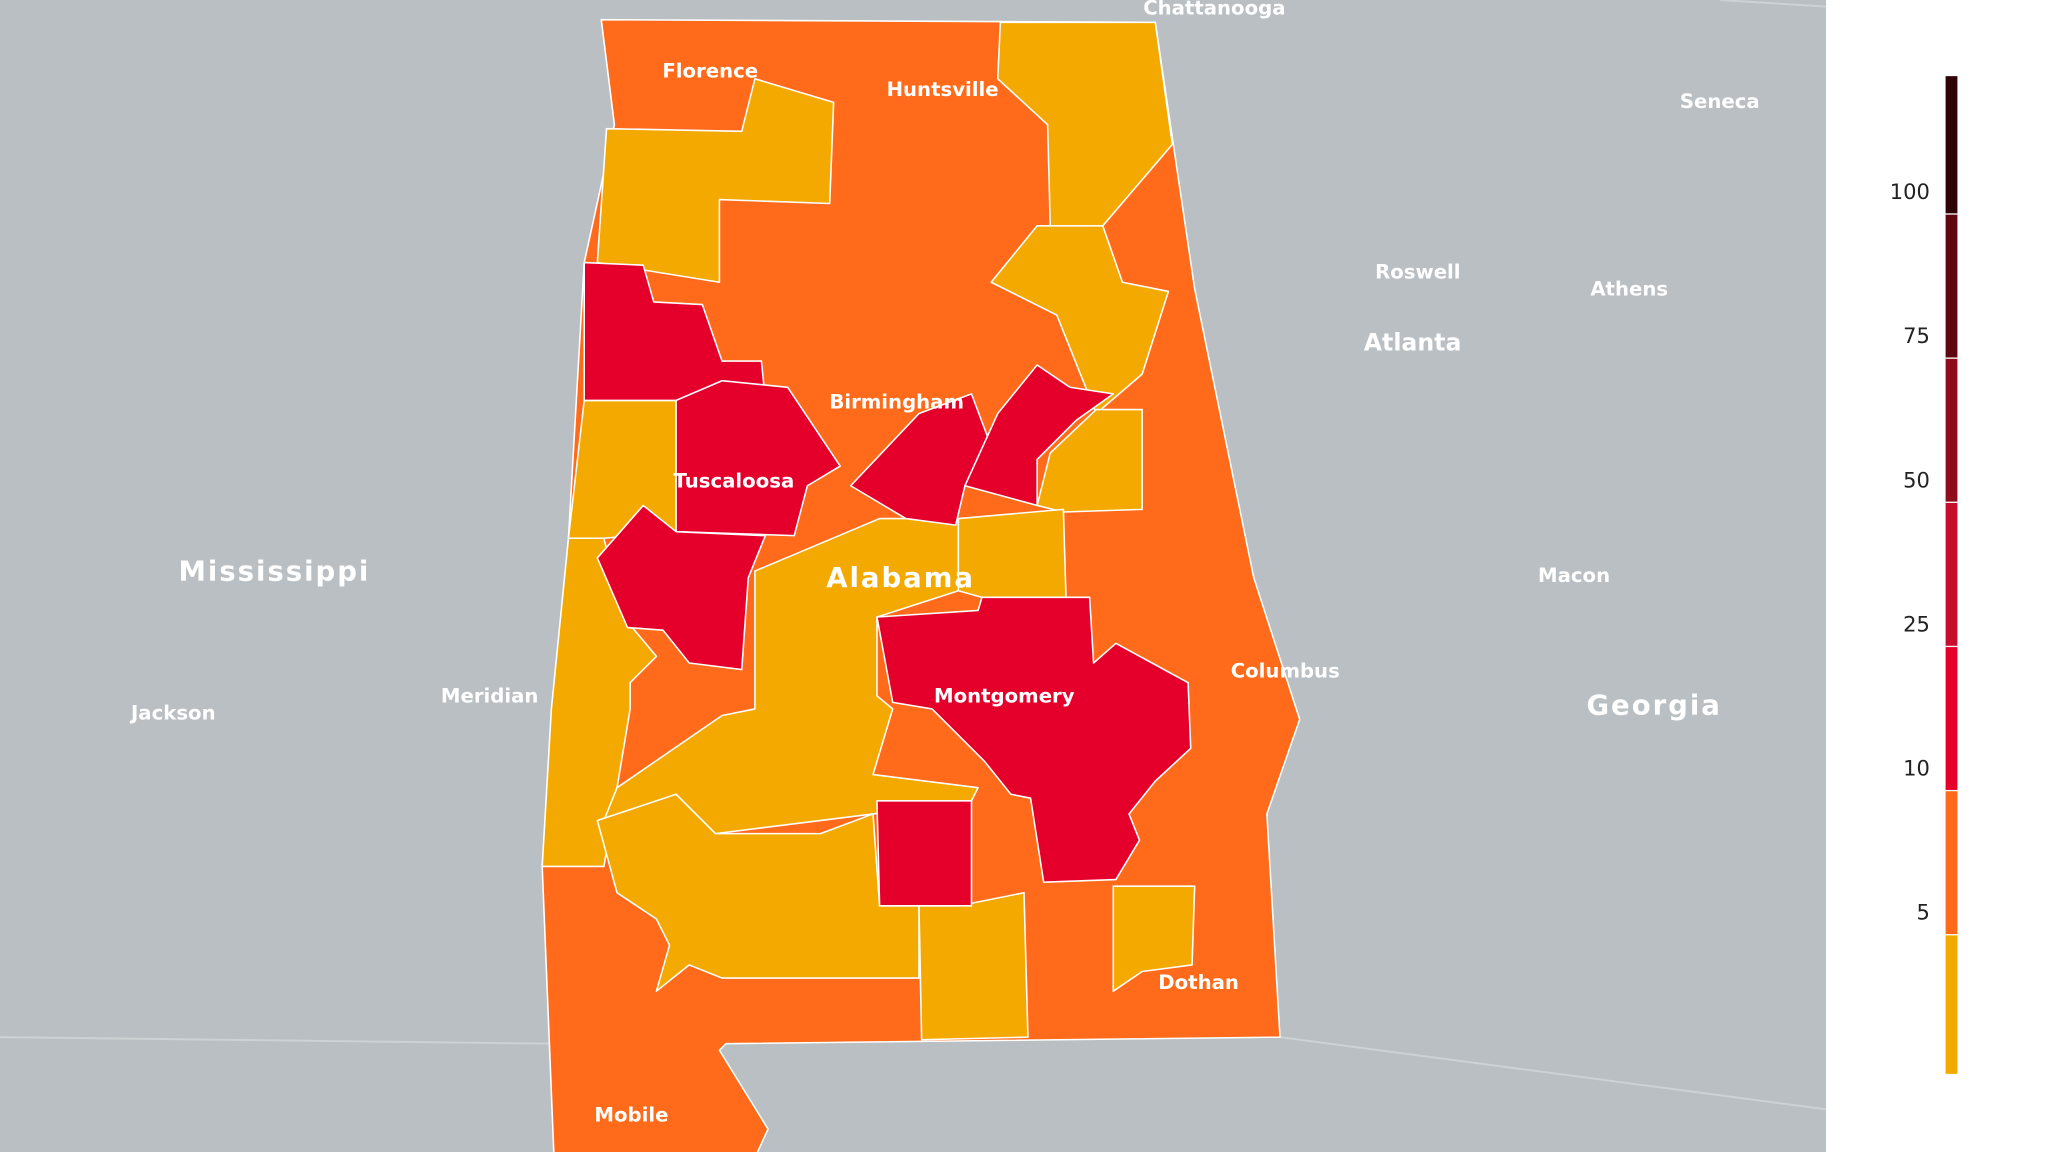 This screenshot has width=2048, height=1152. Describe the element at coordinates (1924, 575) in the screenshot. I see `legend: 5 10 25 50 75 100` at that location.